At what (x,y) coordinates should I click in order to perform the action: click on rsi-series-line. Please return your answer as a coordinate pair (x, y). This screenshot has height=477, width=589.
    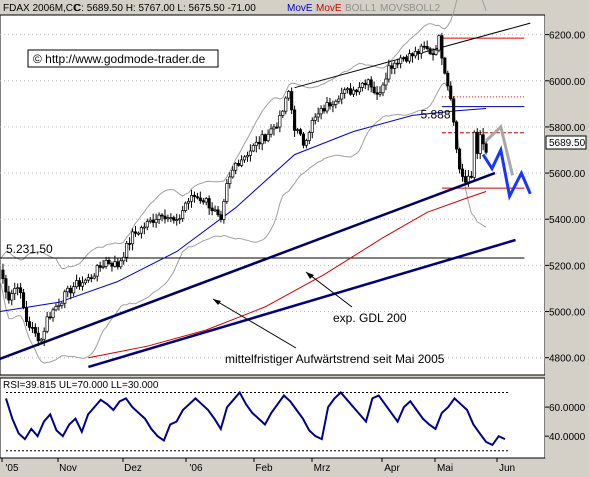
    Looking at the image, I should click on (255, 418).